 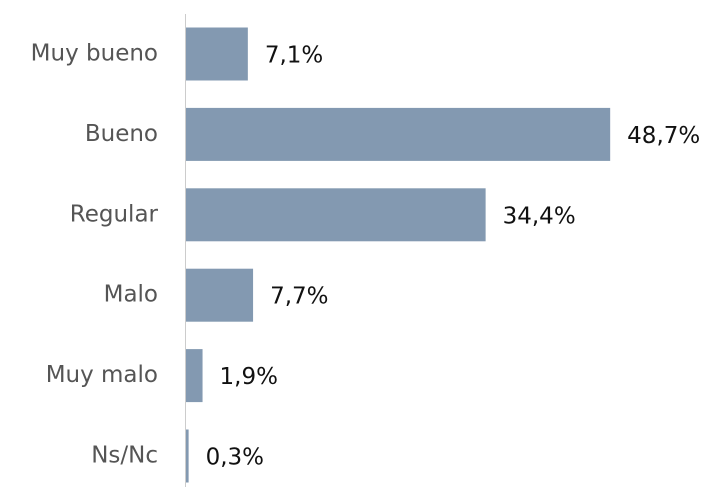 I want to click on category-label: Malo, so click(x=131, y=295).